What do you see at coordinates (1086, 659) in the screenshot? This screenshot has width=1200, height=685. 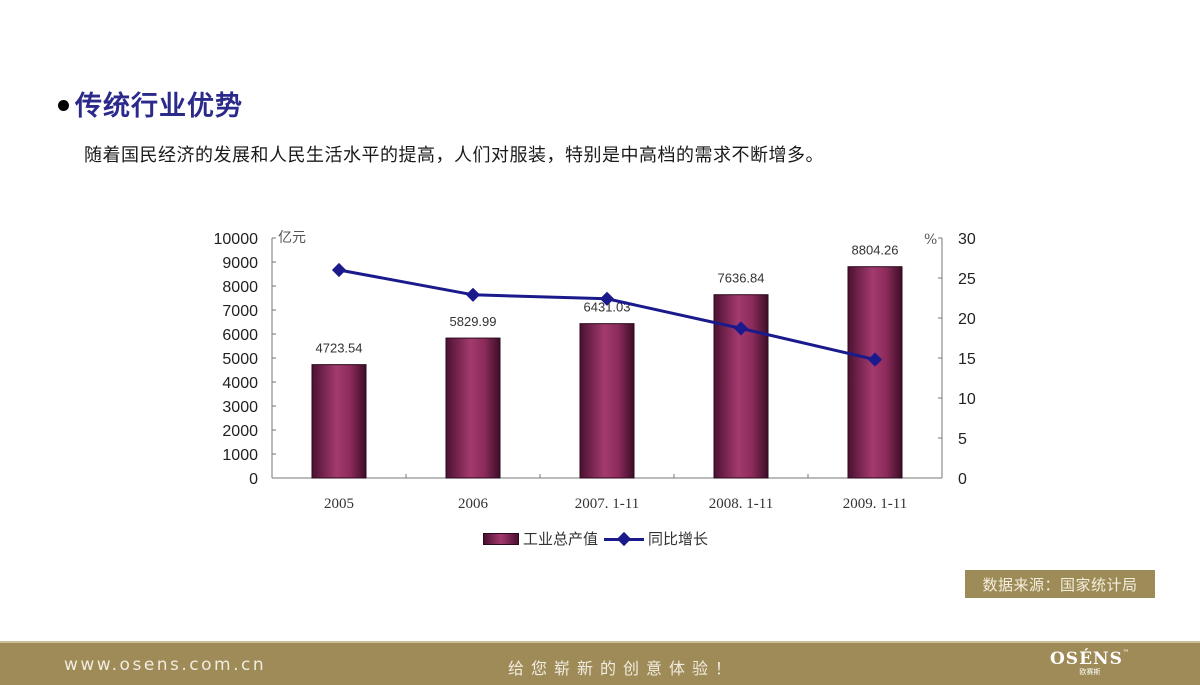 I see `logo-text: OSÉNS` at bounding box center [1086, 659].